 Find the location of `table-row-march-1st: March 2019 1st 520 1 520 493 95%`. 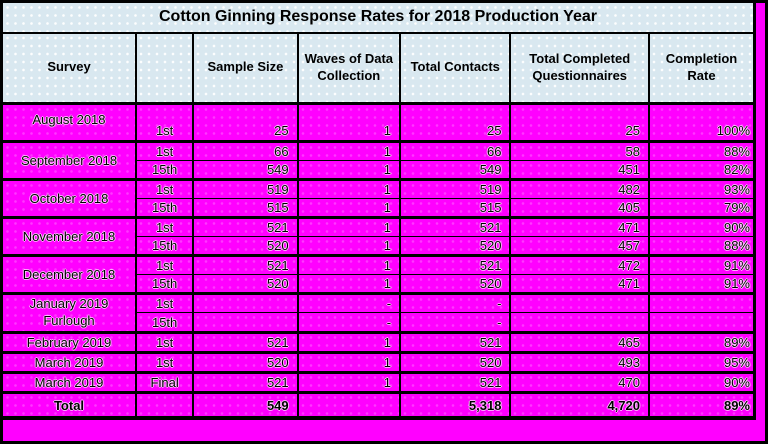

table-row-march-1st: March 2019 1st 520 1 520 493 95% is located at coordinates (378, 361).